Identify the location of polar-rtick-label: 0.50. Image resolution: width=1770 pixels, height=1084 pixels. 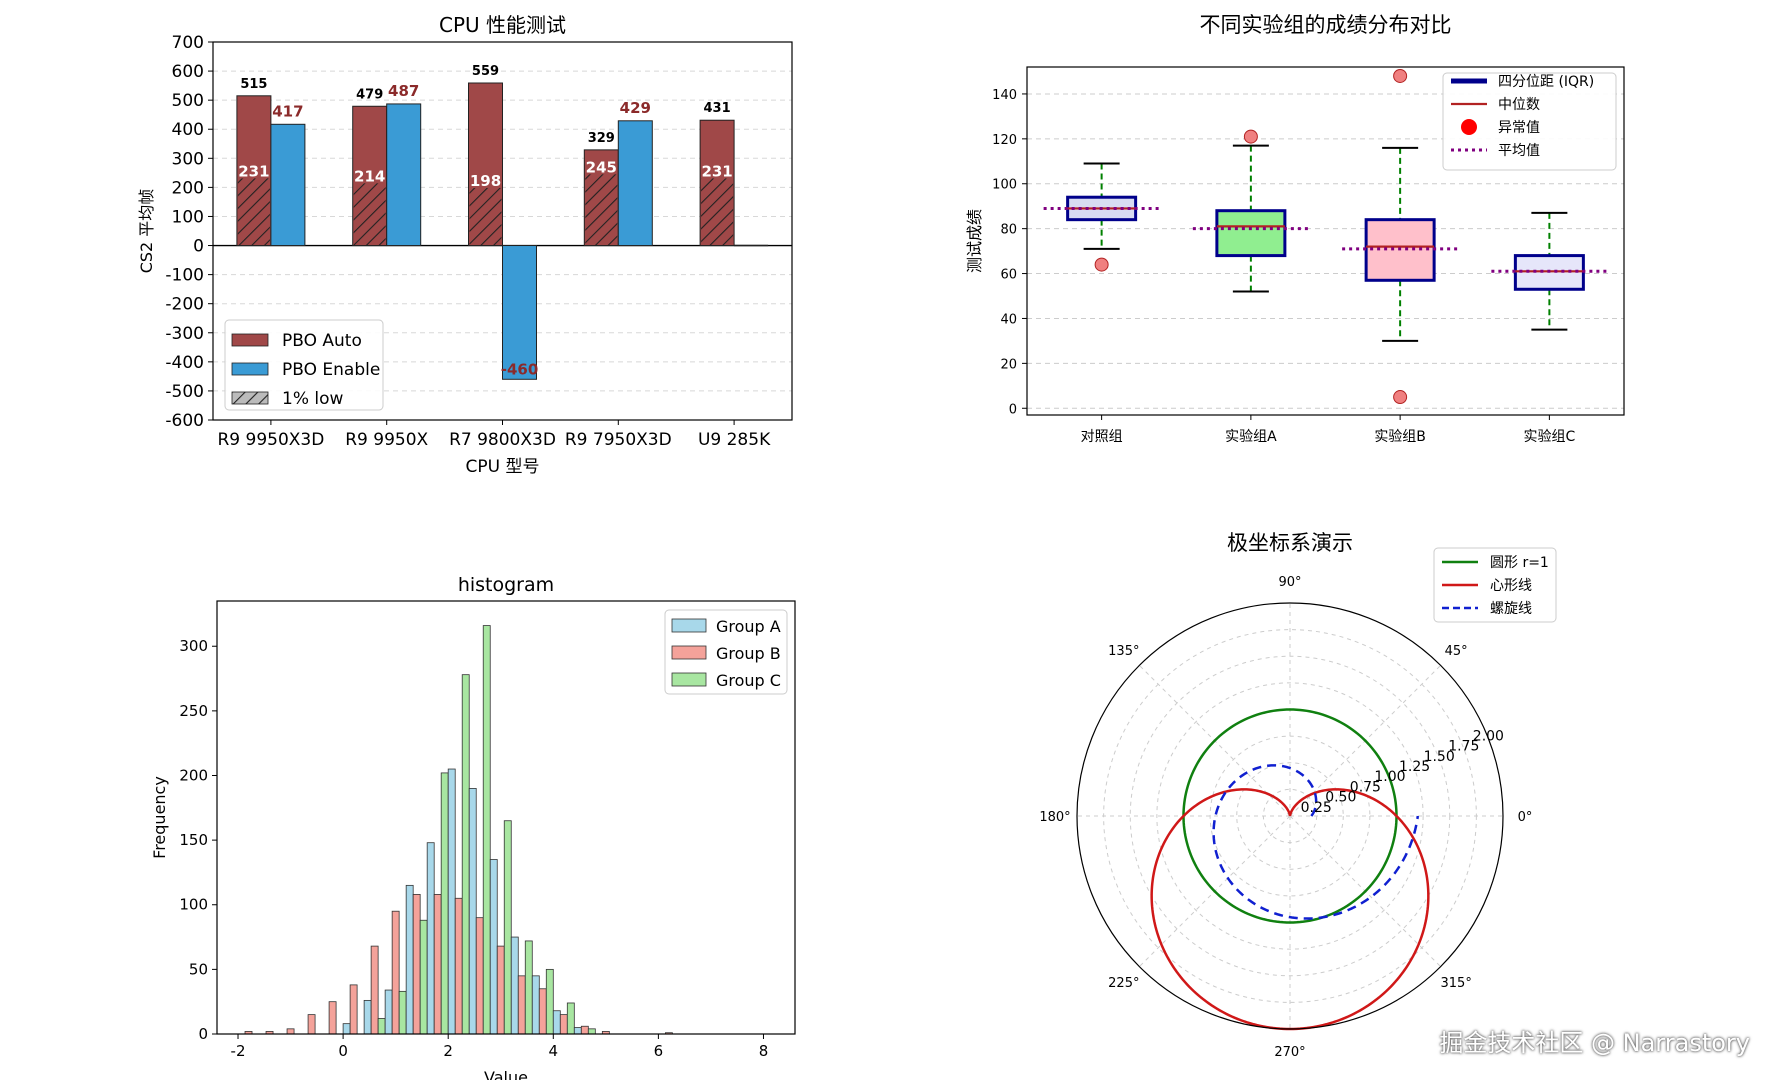
(1340, 798).